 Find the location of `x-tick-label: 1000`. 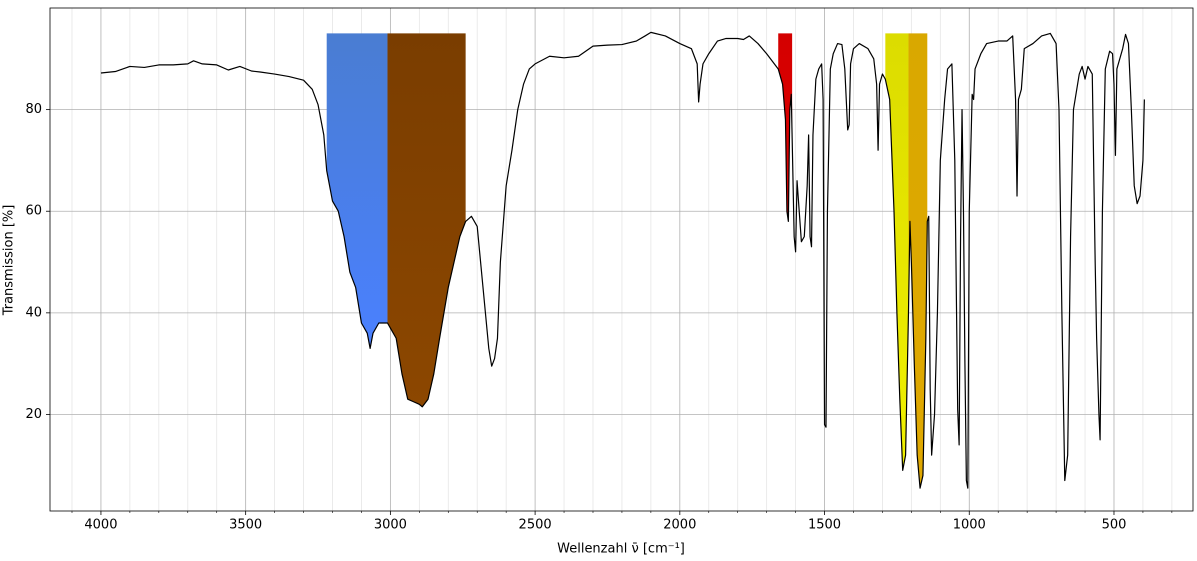

x-tick-label: 1000 is located at coordinates (969, 525).